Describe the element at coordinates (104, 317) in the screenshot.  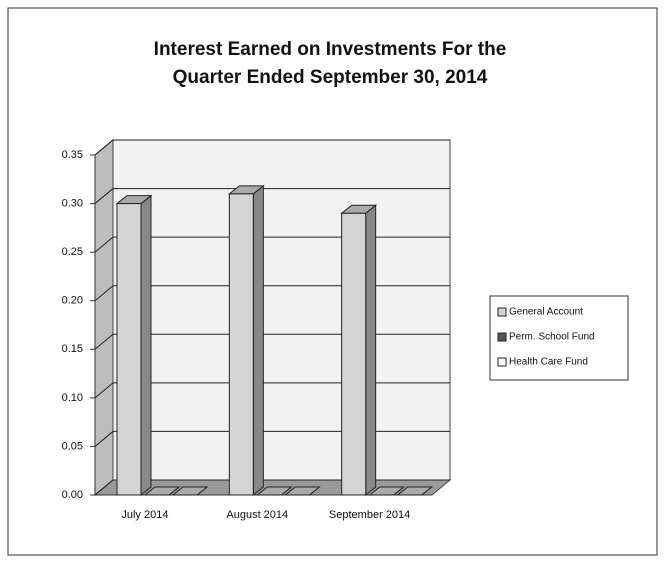
I see `side-wall` at that location.